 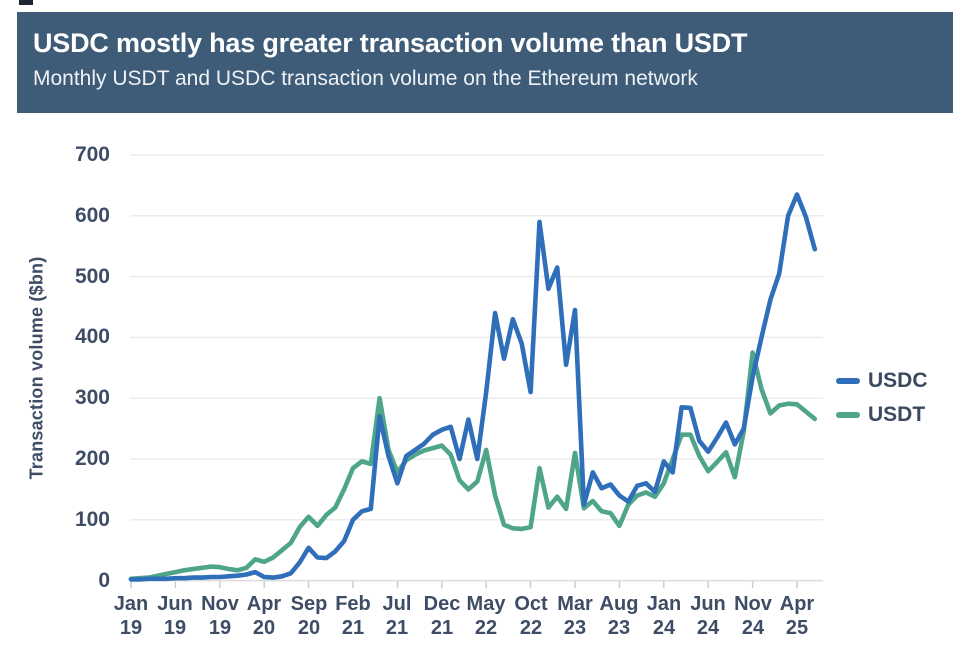 I want to click on x-tick-label-Dec21: Dec 21, so click(x=442, y=616).